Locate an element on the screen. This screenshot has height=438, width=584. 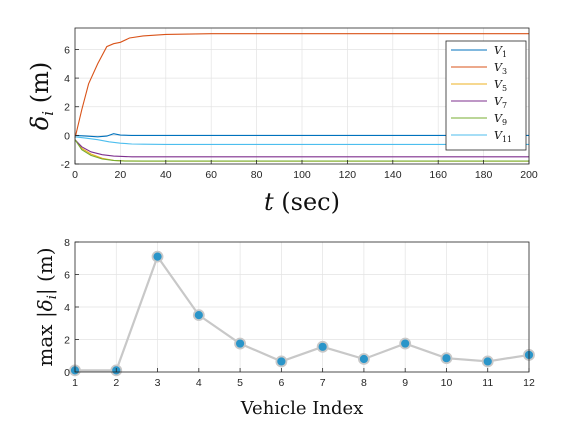
bottom-ytick-label-3: 6 is located at coordinates (67, 276).